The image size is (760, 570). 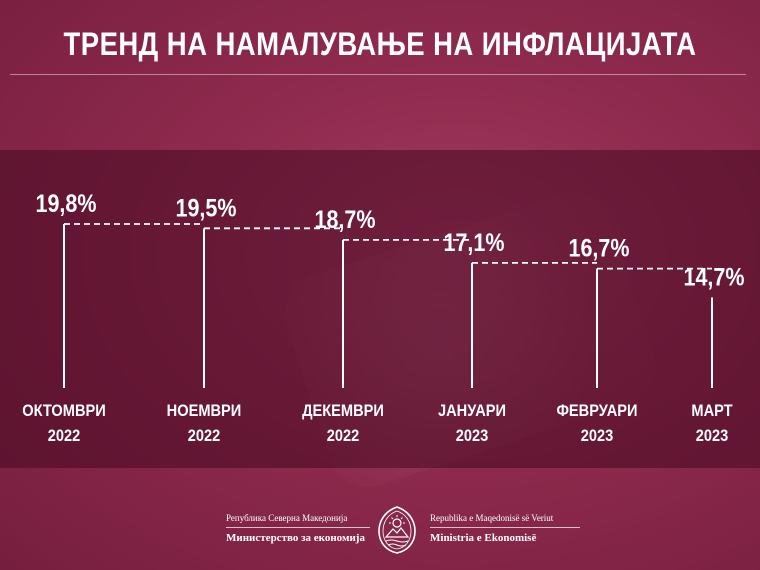 I want to click on value-label: 16,7%, so click(x=599, y=248).